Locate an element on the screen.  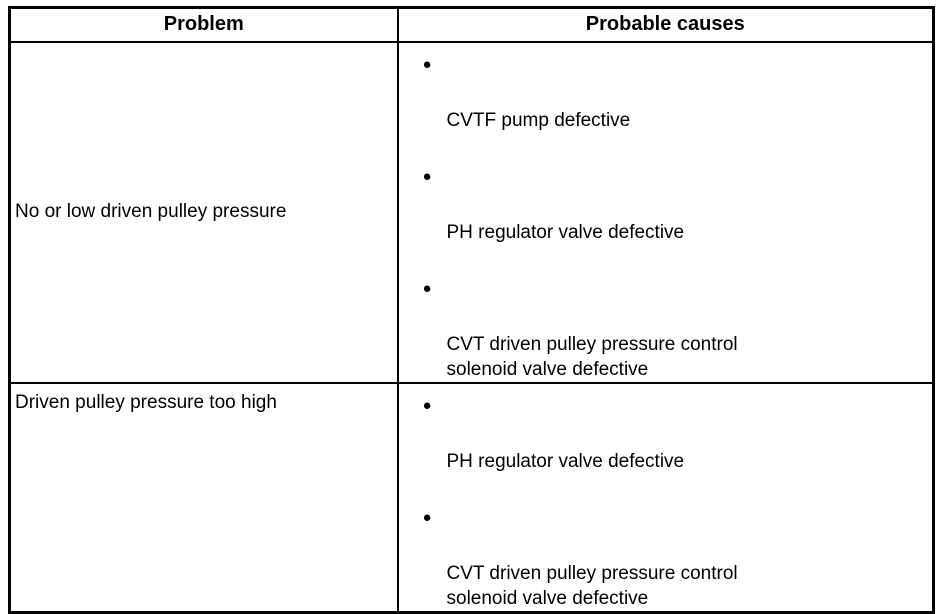
header-row: Problem Probable causes is located at coordinates (471, 24).